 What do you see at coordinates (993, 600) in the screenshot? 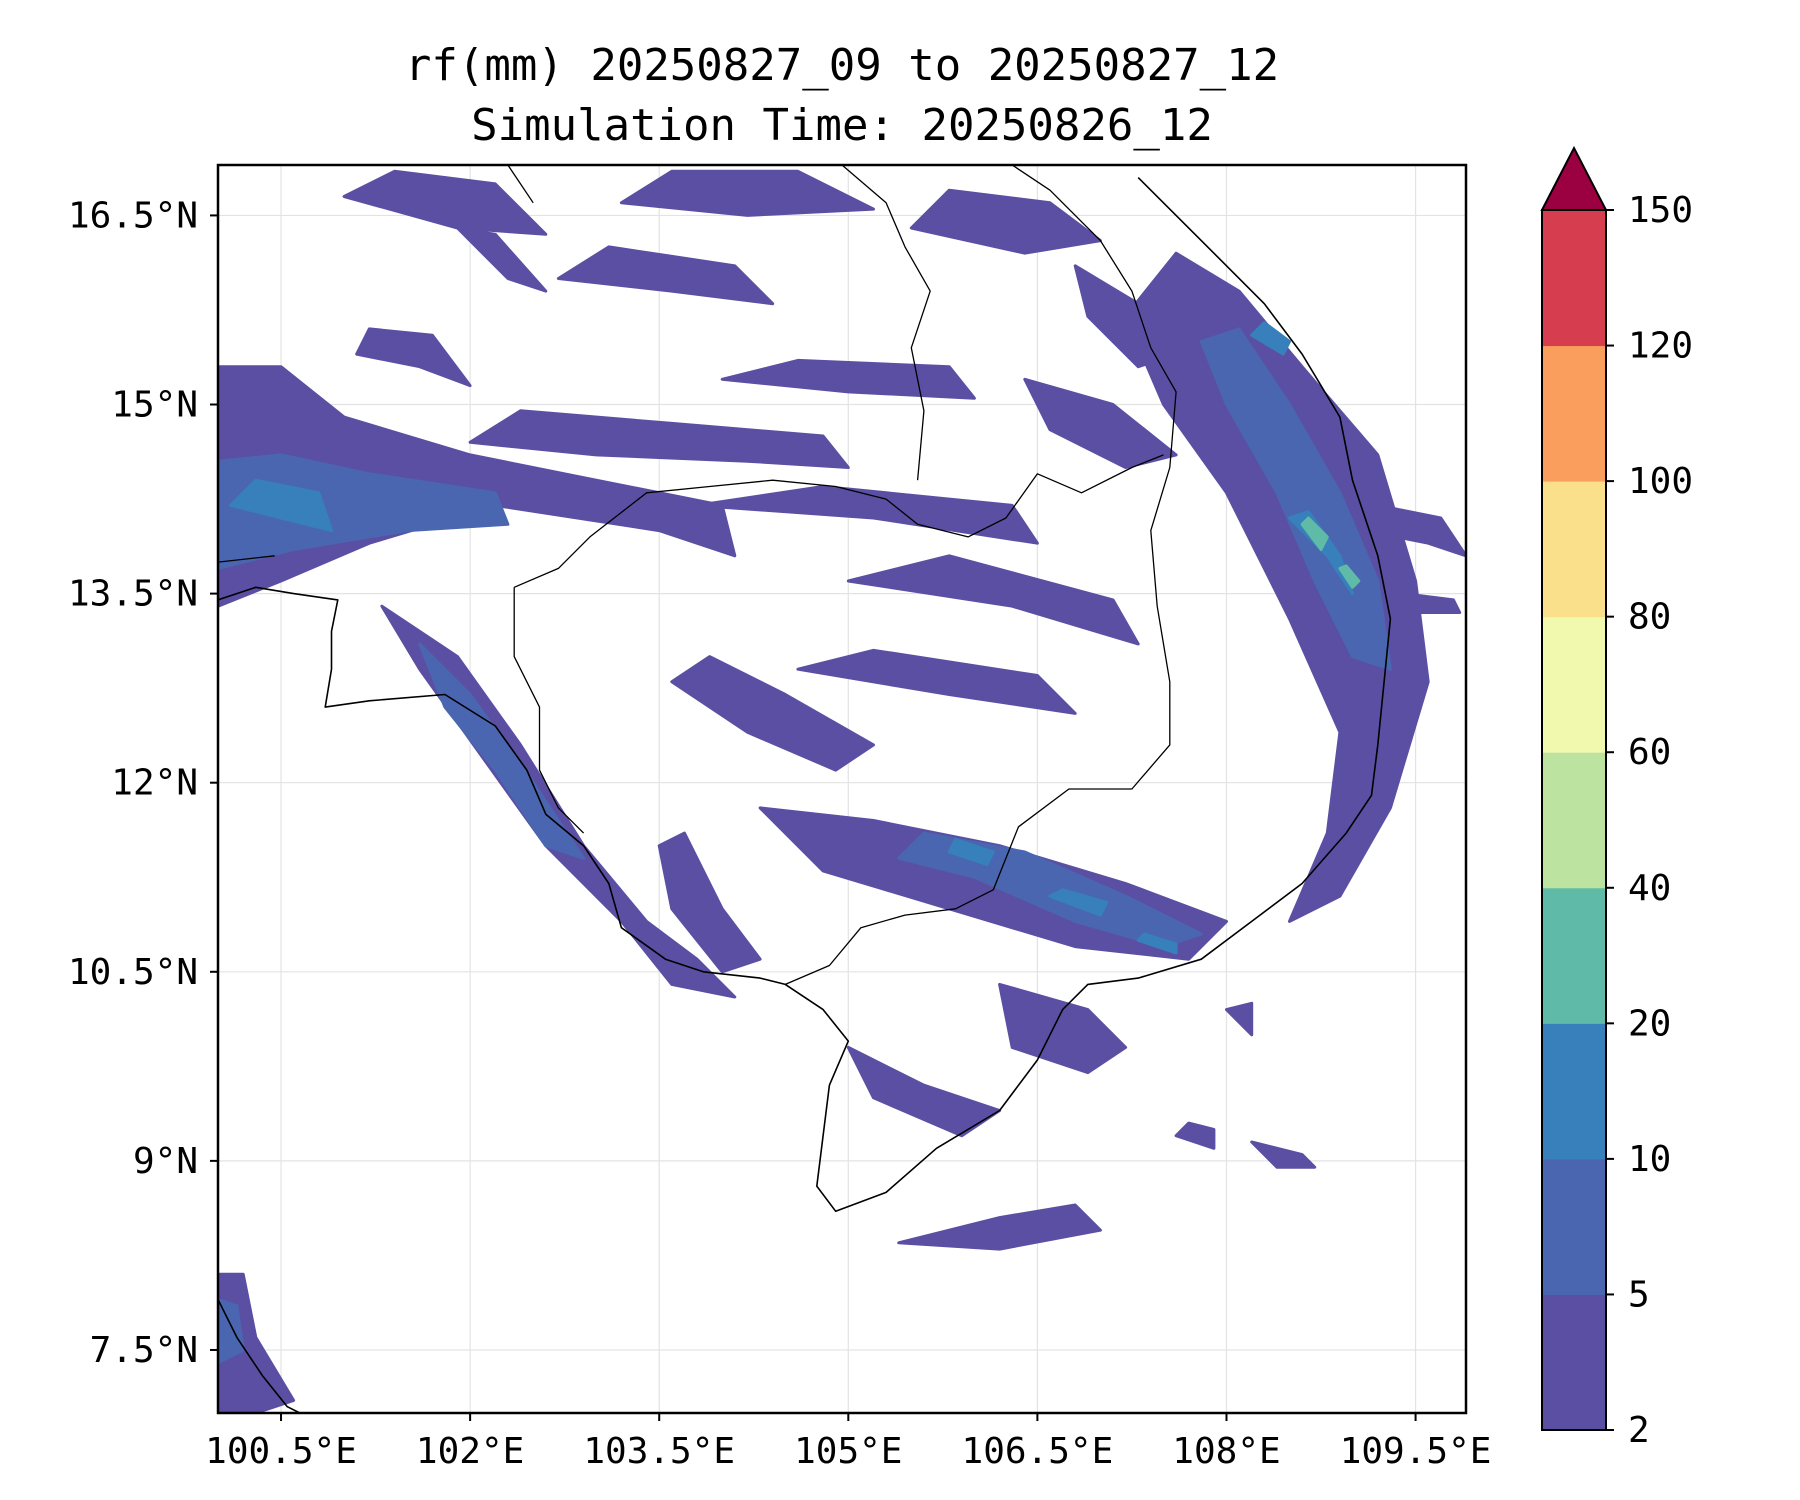
I see `rain-area-central-streak-b` at bounding box center [993, 600].